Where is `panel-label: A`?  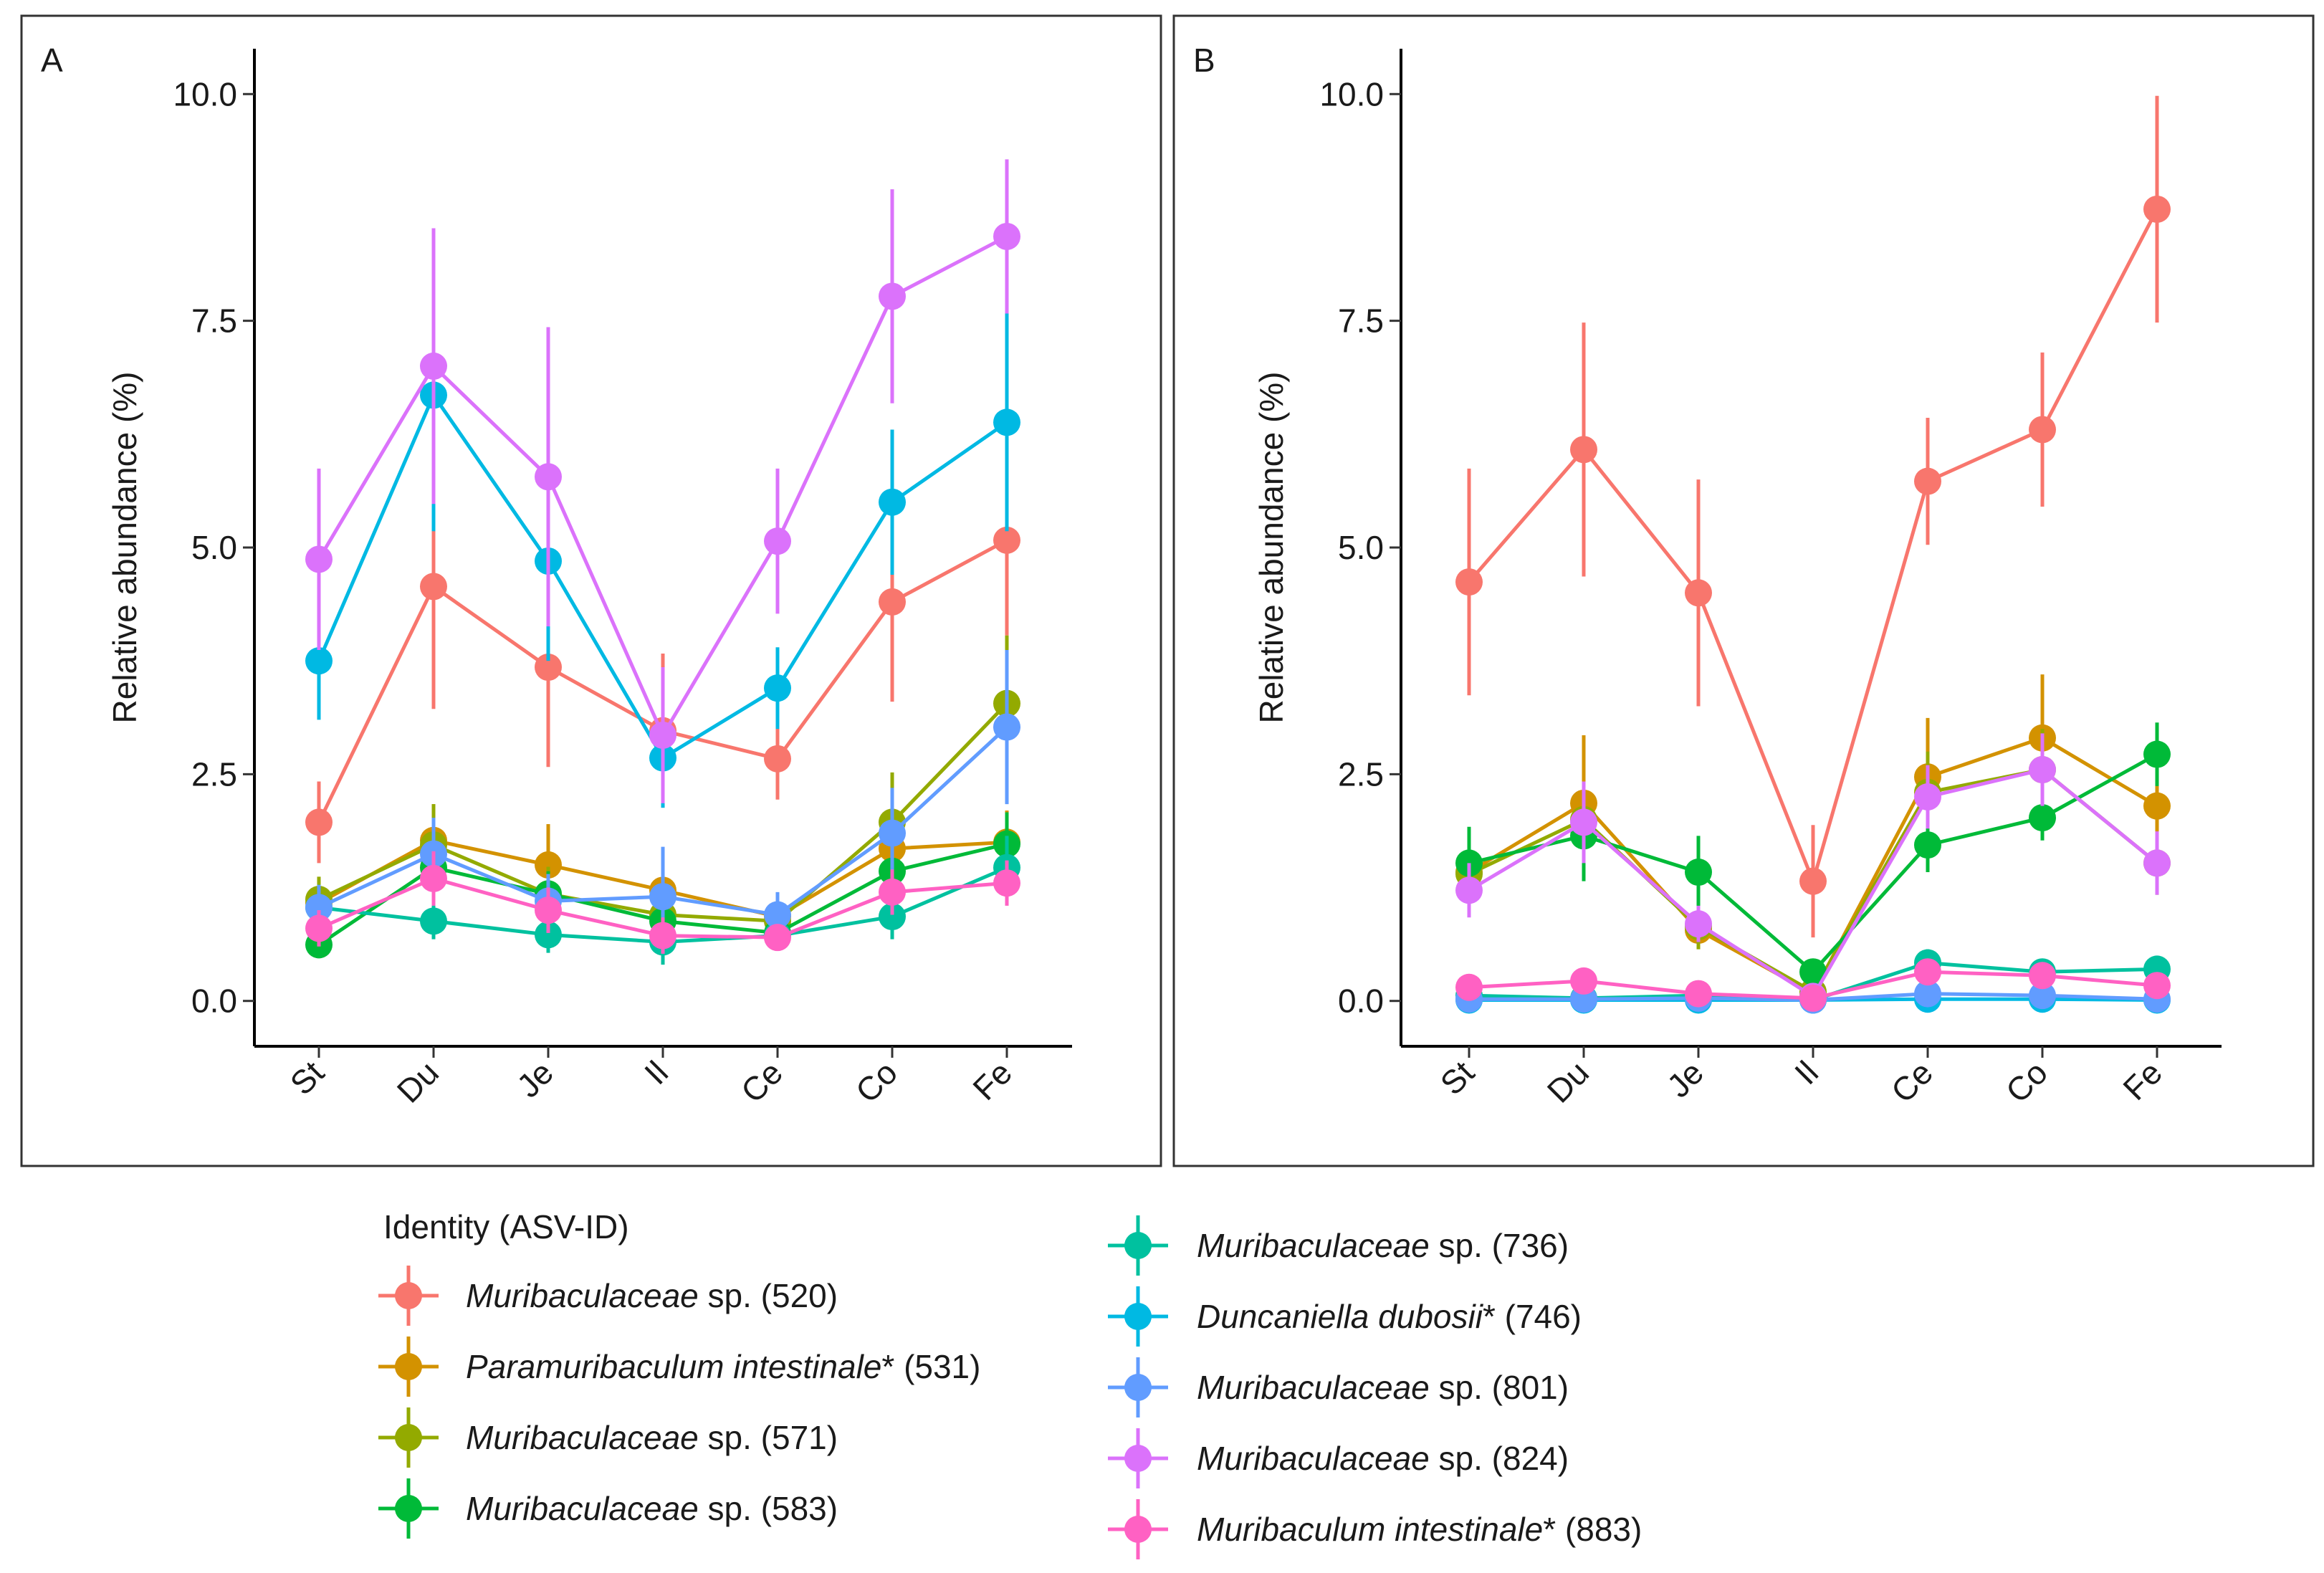
panel-label: A is located at coordinates (52, 60).